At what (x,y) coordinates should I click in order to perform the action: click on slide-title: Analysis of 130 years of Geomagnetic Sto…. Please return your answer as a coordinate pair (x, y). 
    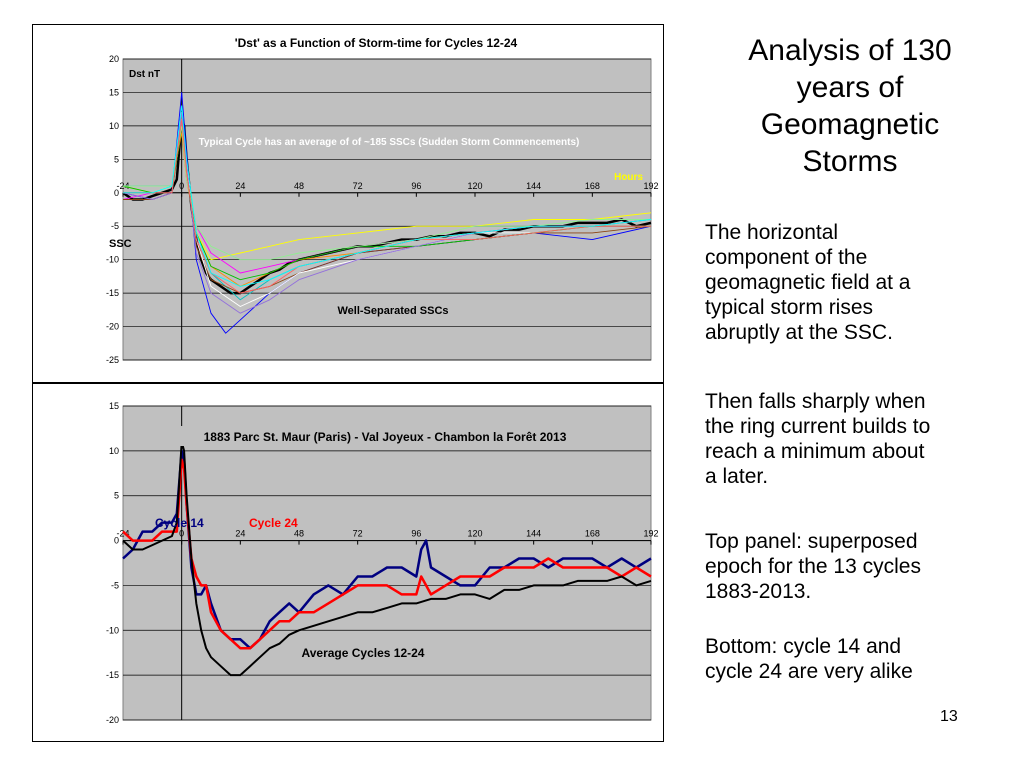
    Looking at the image, I should click on (850, 106).